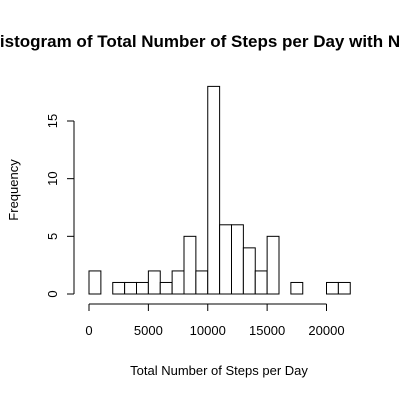 The width and height of the screenshot is (400, 400). What do you see at coordinates (148, 330) in the screenshot?
I see `x-tick-label: 5000` at bounding box center [148, 330].